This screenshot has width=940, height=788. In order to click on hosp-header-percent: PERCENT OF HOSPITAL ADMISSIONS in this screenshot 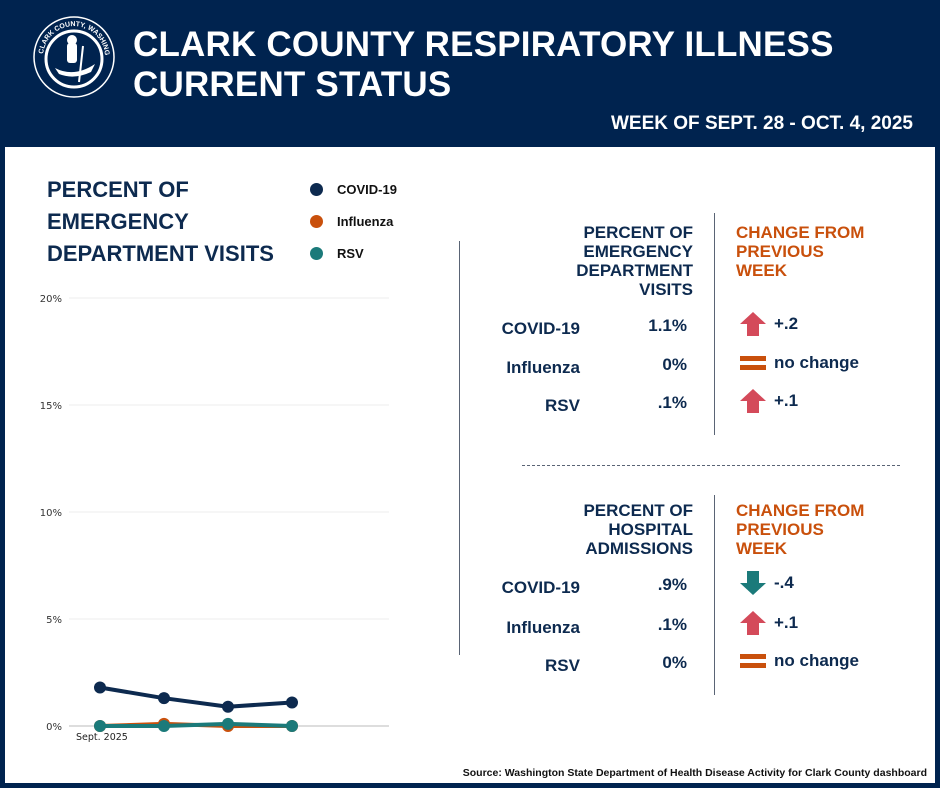, I will do `click(609, 529)`.